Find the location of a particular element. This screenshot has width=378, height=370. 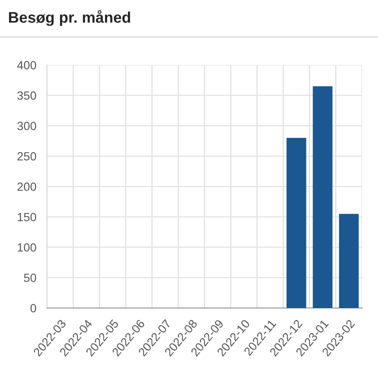

y-tick-label: 0 is located at coordinates (33, 308).